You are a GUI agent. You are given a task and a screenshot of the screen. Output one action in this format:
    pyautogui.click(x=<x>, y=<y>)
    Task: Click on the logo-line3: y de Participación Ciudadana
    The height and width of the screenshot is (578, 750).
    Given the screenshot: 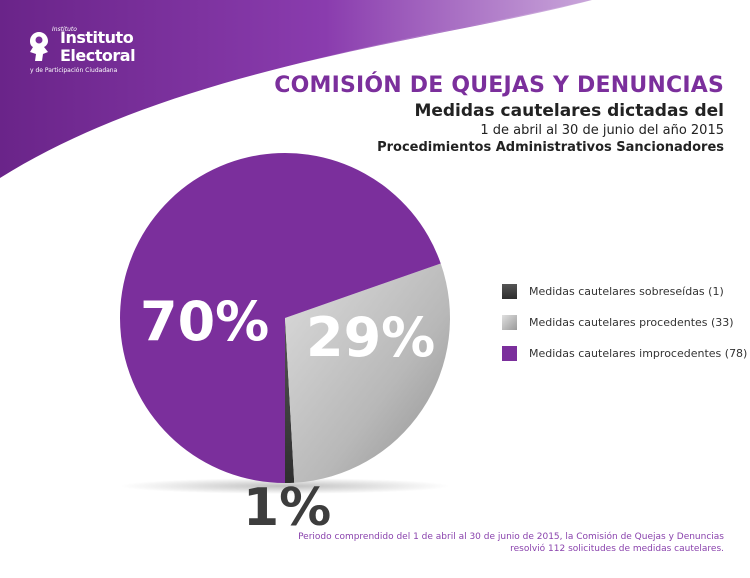 What is the action you would take?
    pyautogui.click(x=74, y=70)
    